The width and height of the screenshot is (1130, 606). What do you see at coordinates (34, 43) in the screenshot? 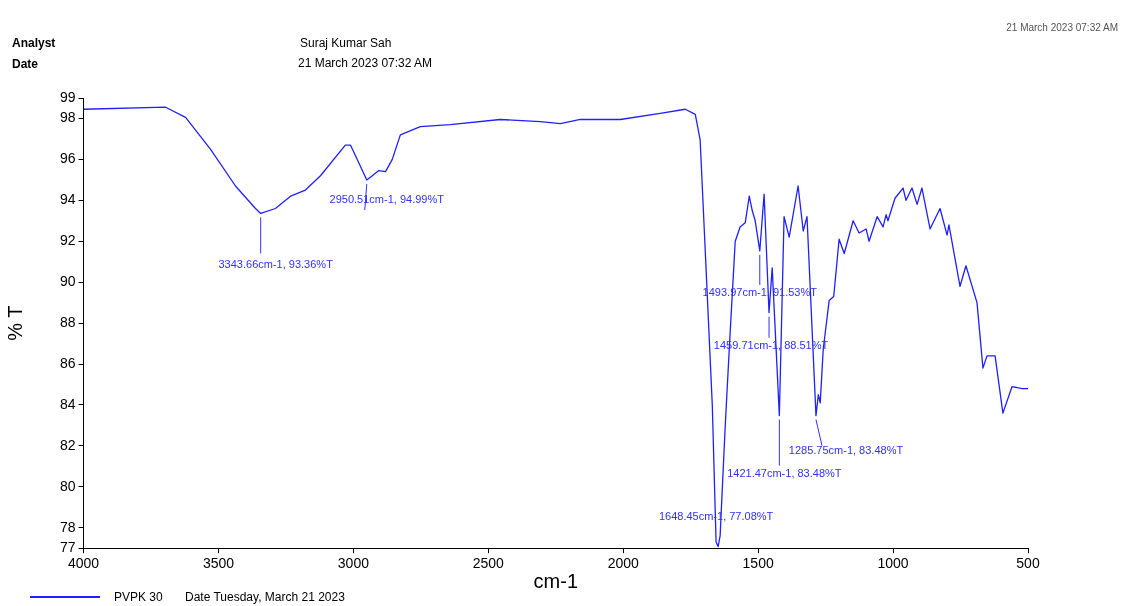
I see `text: Analyst` at bounding box center [34, 43].